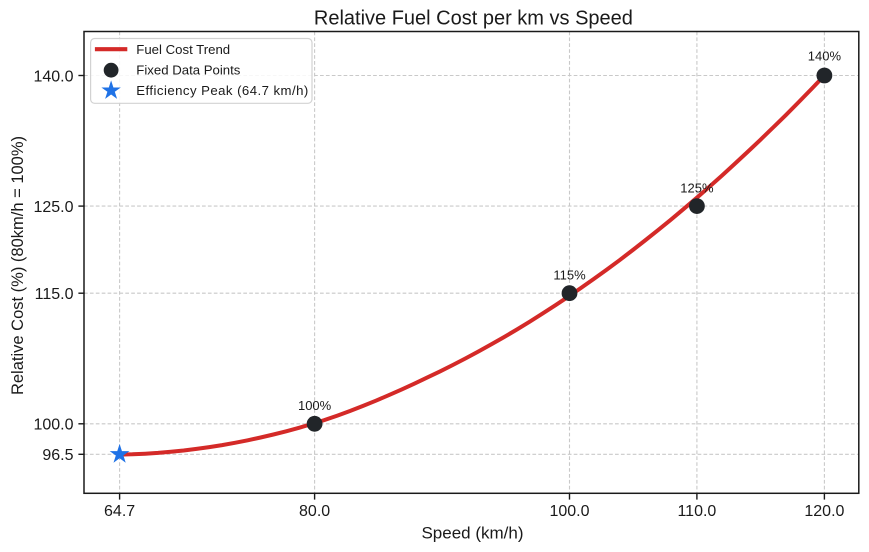 The width and height of the screenshot is (869, 552). What do you see at coordinates (188, 70) in the screenshot?
I see `svg-text: Fixed Data Points` at bounding box center [188, 70].